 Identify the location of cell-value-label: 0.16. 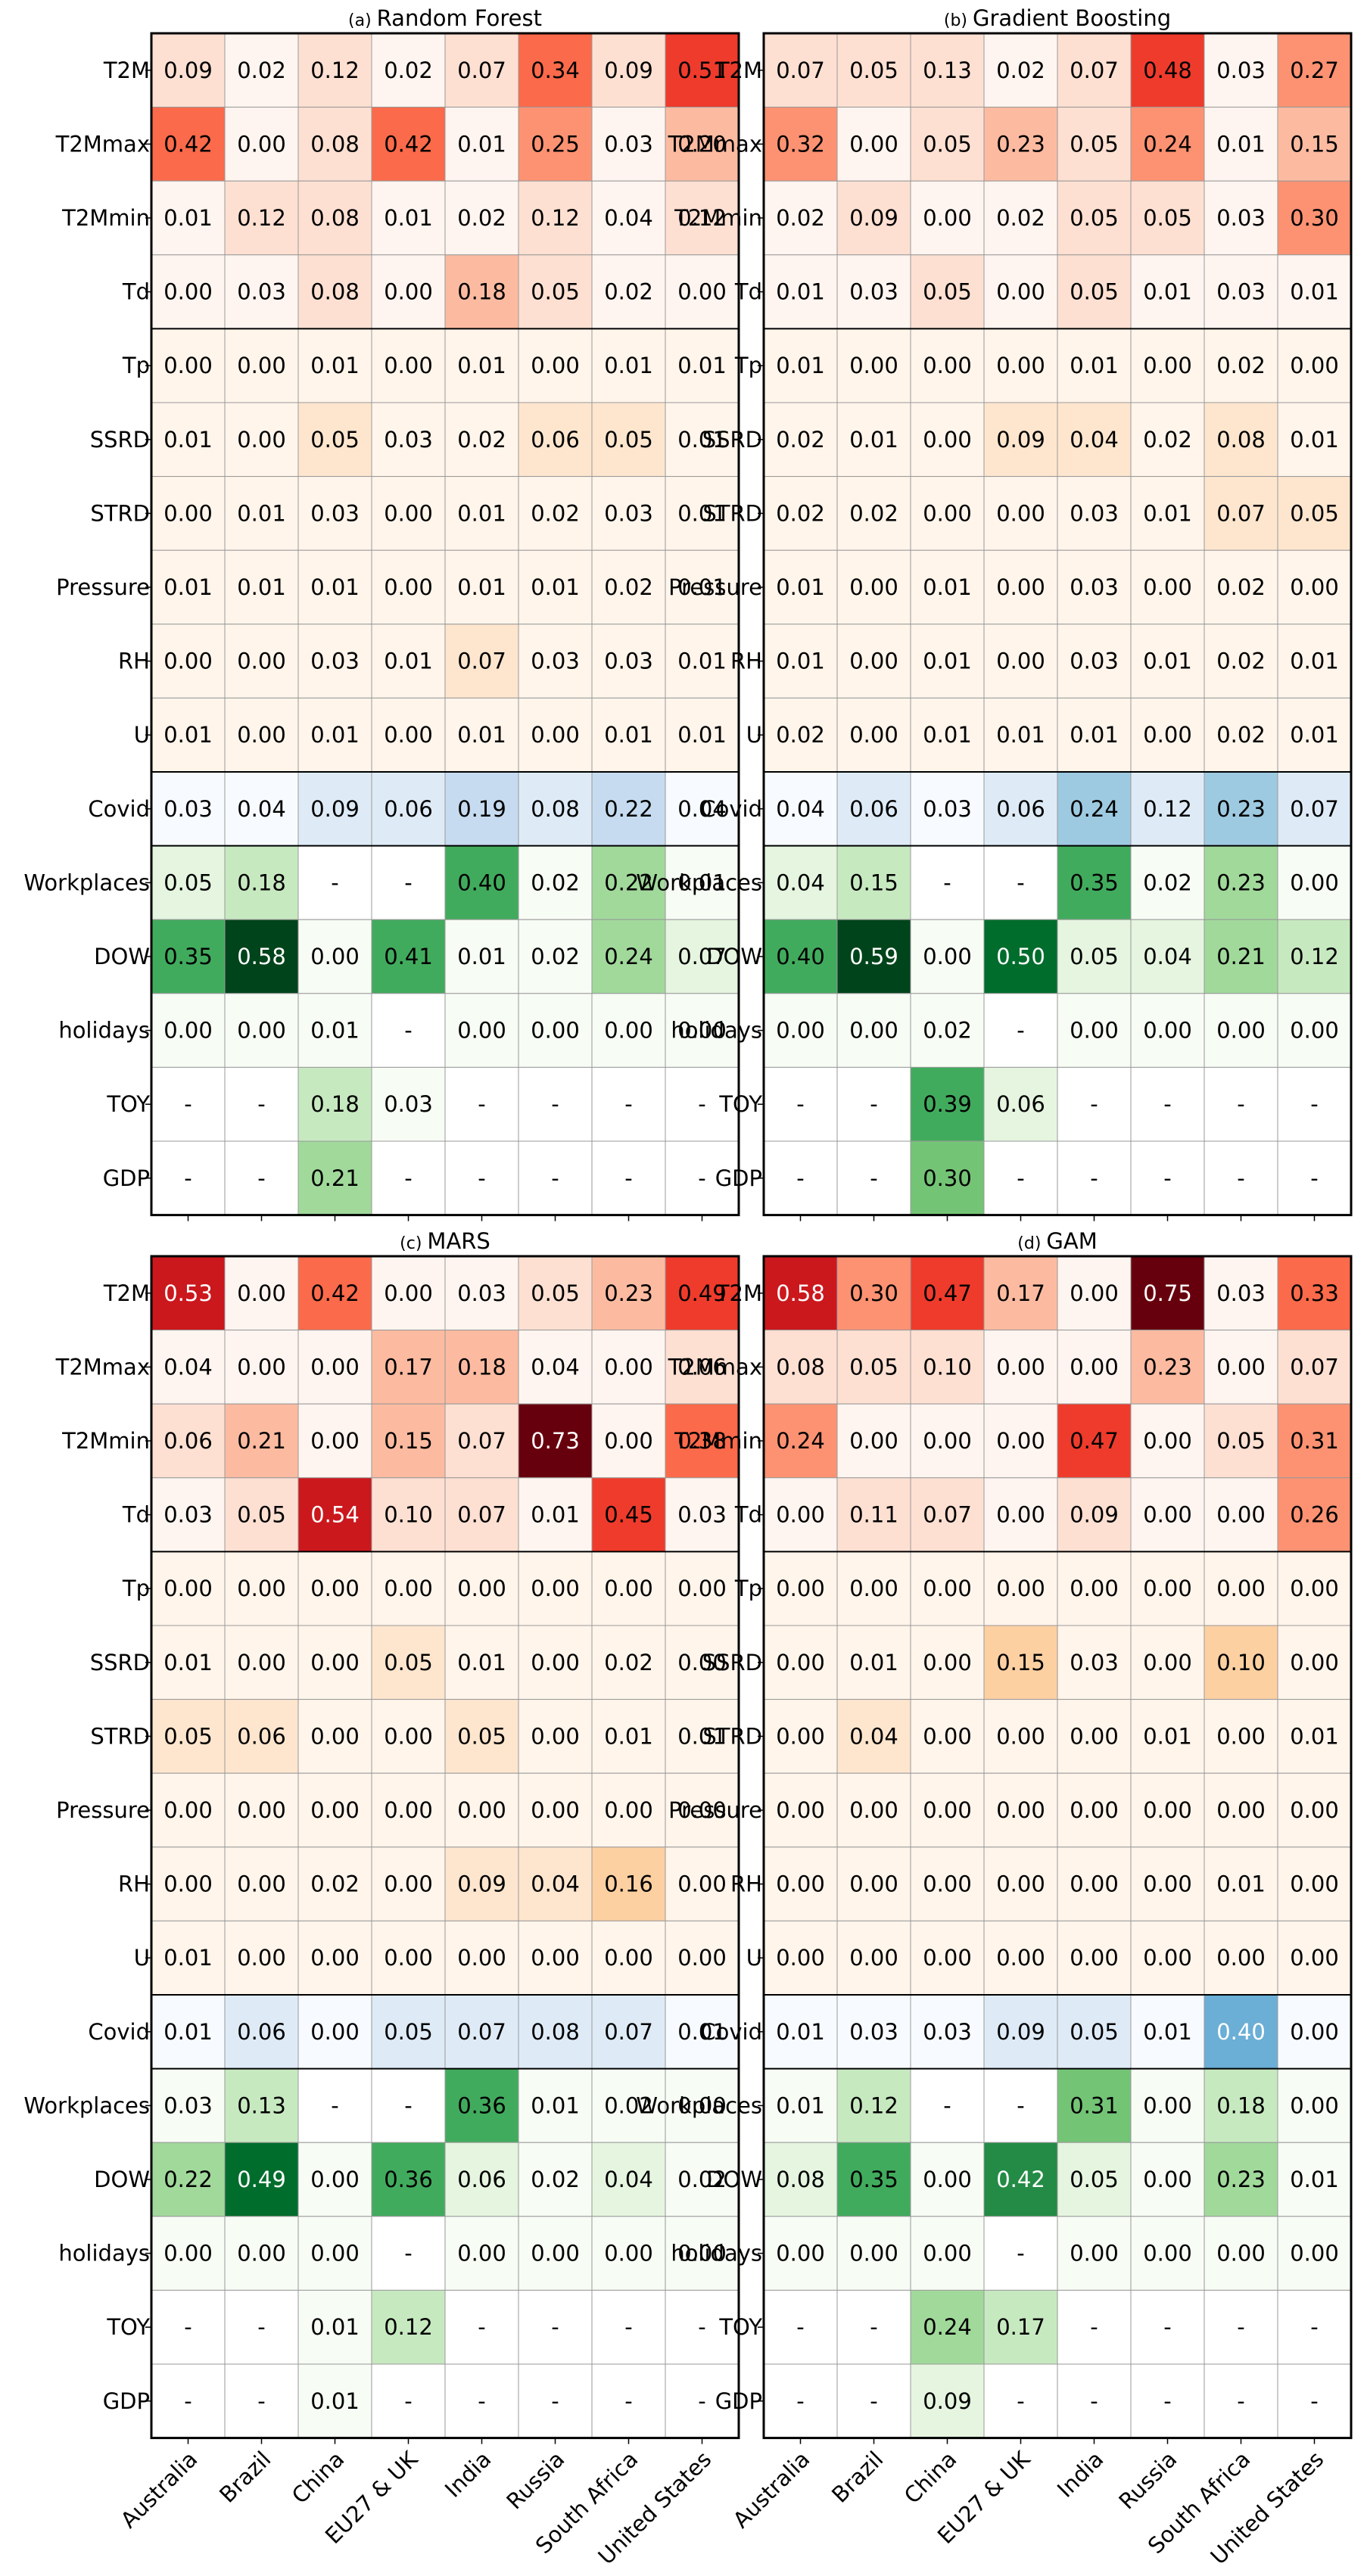
(628, 1884).